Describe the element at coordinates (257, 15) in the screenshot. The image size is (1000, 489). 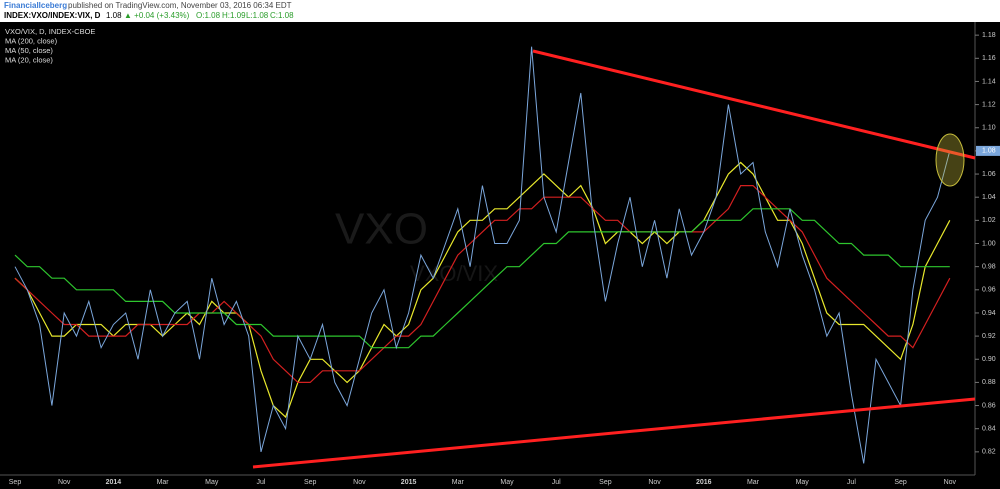
I see `low: L:1.08` at that location.